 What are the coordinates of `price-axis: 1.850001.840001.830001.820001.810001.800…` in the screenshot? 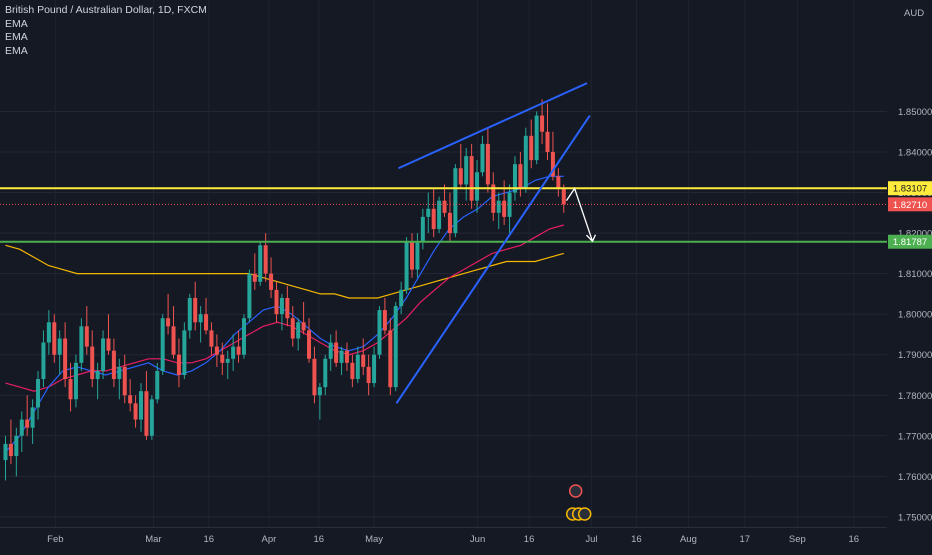 It's located at (909, 275).